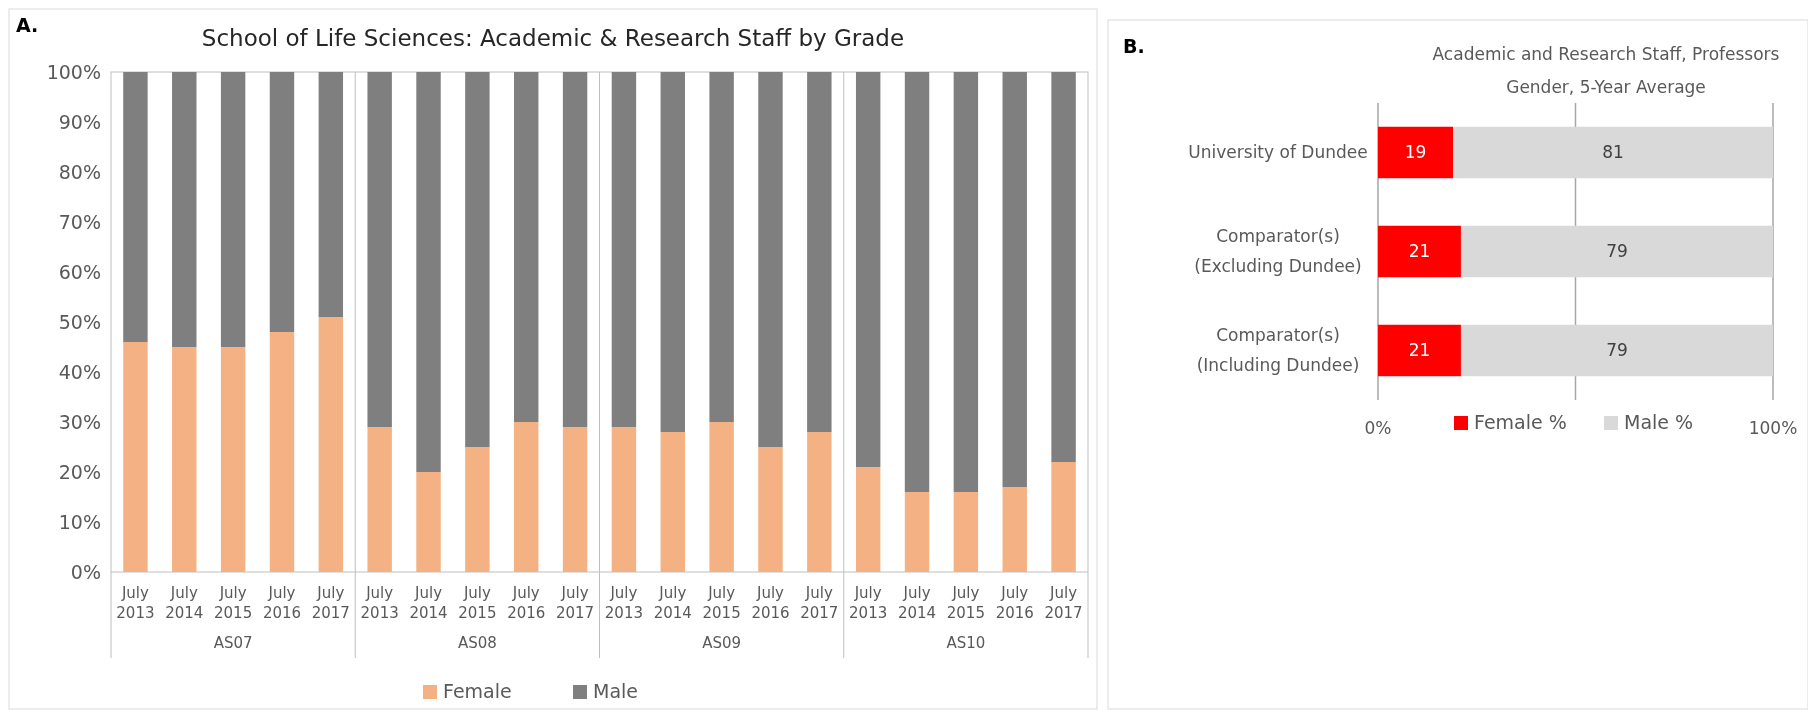  Describe the element at coordinates (1278, 152) in the screenshot. I see `y-tick-label: University of Dundee` at that location.